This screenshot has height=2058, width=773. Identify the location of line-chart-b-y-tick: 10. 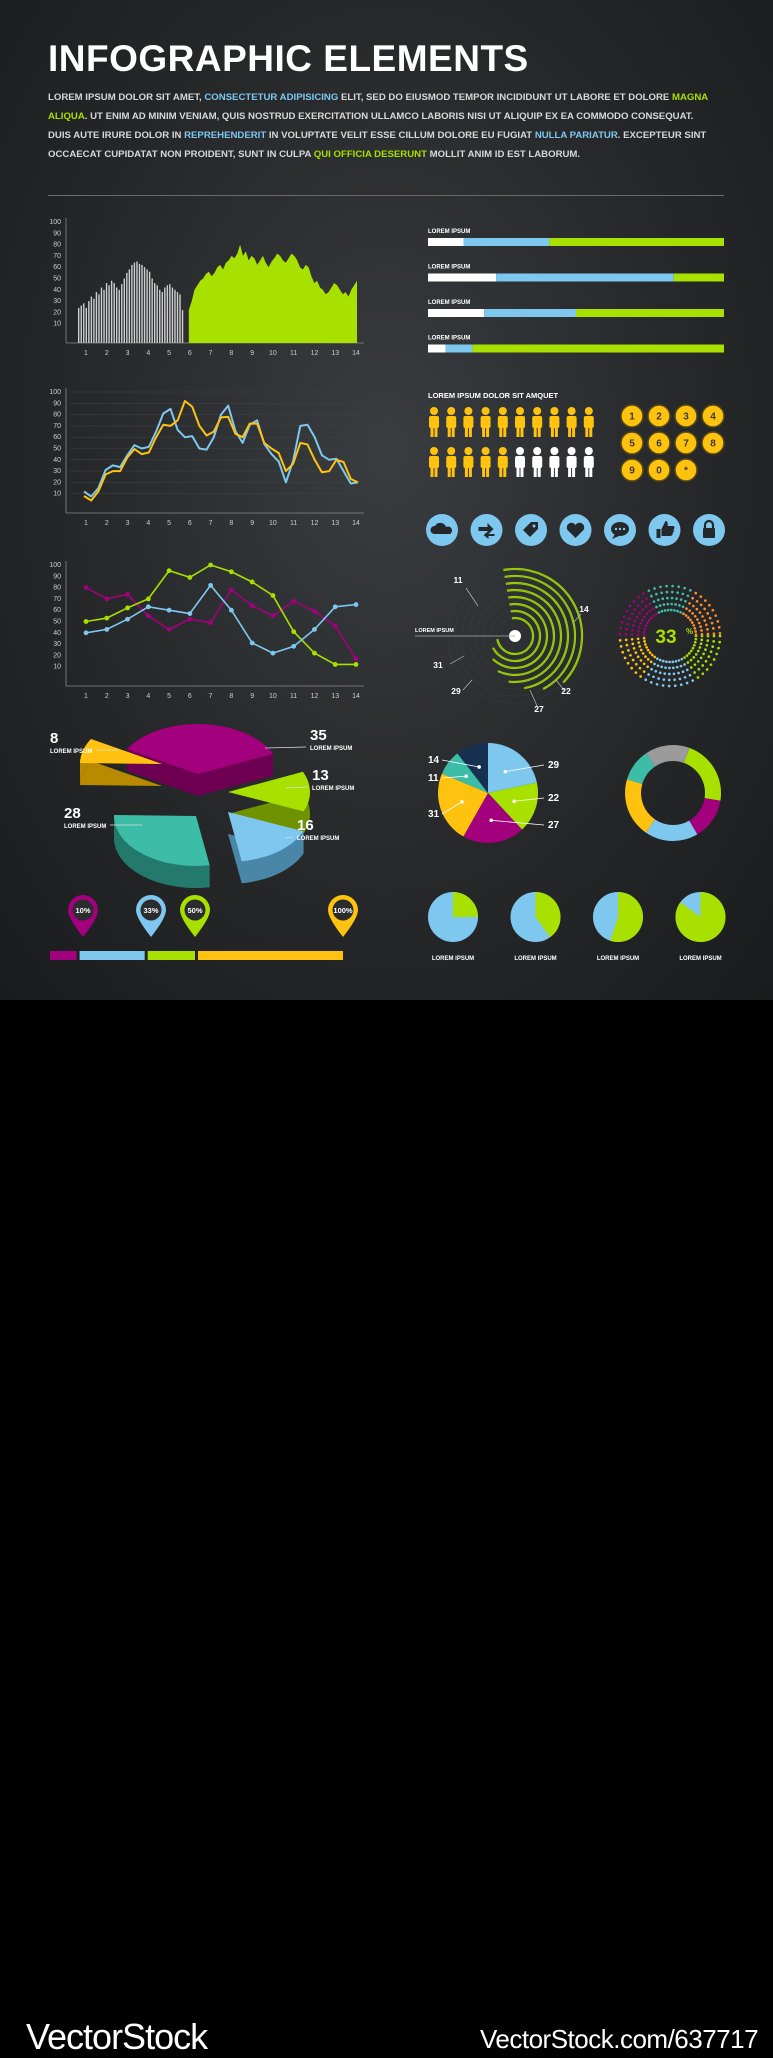
(57, 667).